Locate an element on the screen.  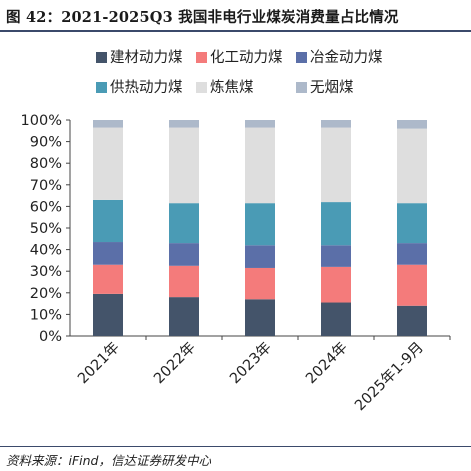
legend-label: 建材动力煤 is located at coordinates (146, 57).